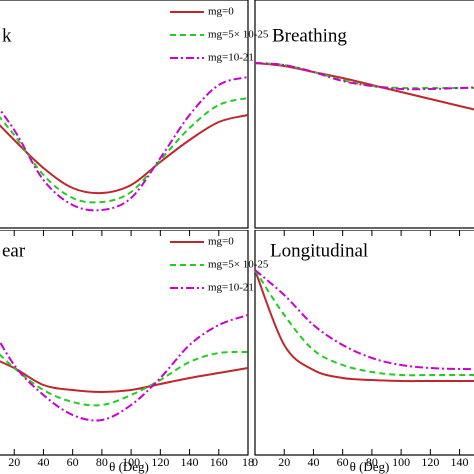  What do you see at coordinates (248, 462) in the screenshot?
I see `x-tick-label: 18` at bounding box center [248, 462].